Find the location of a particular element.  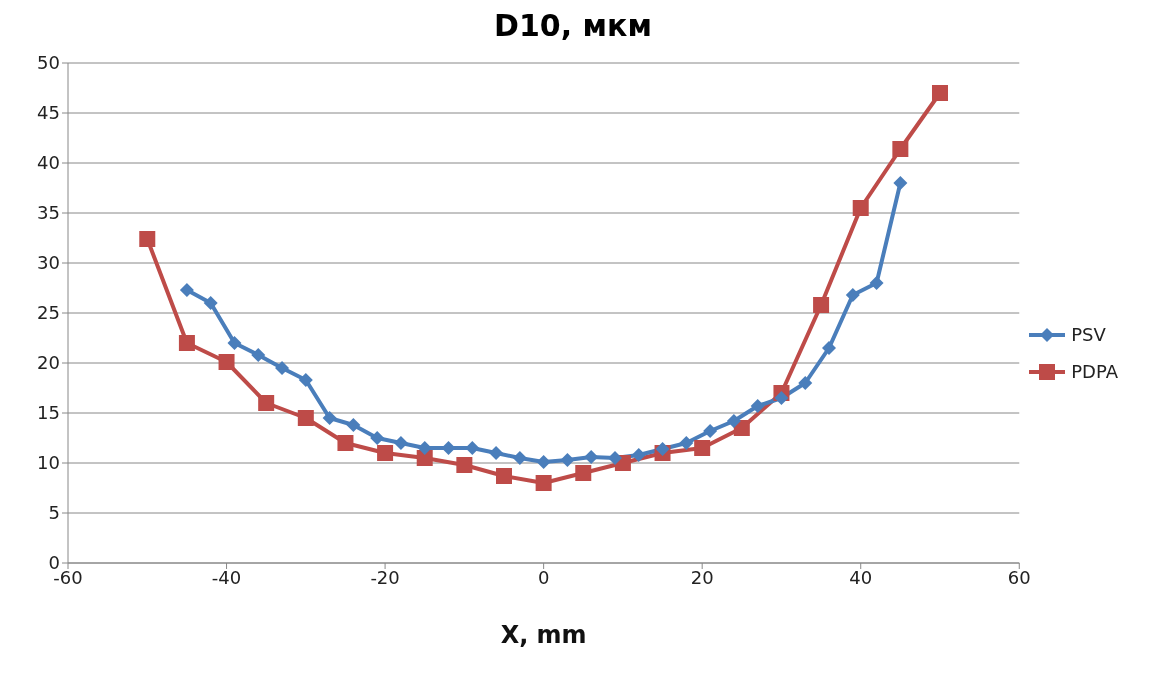

y-tick-label: 5 is located at coordinates (54, 513).